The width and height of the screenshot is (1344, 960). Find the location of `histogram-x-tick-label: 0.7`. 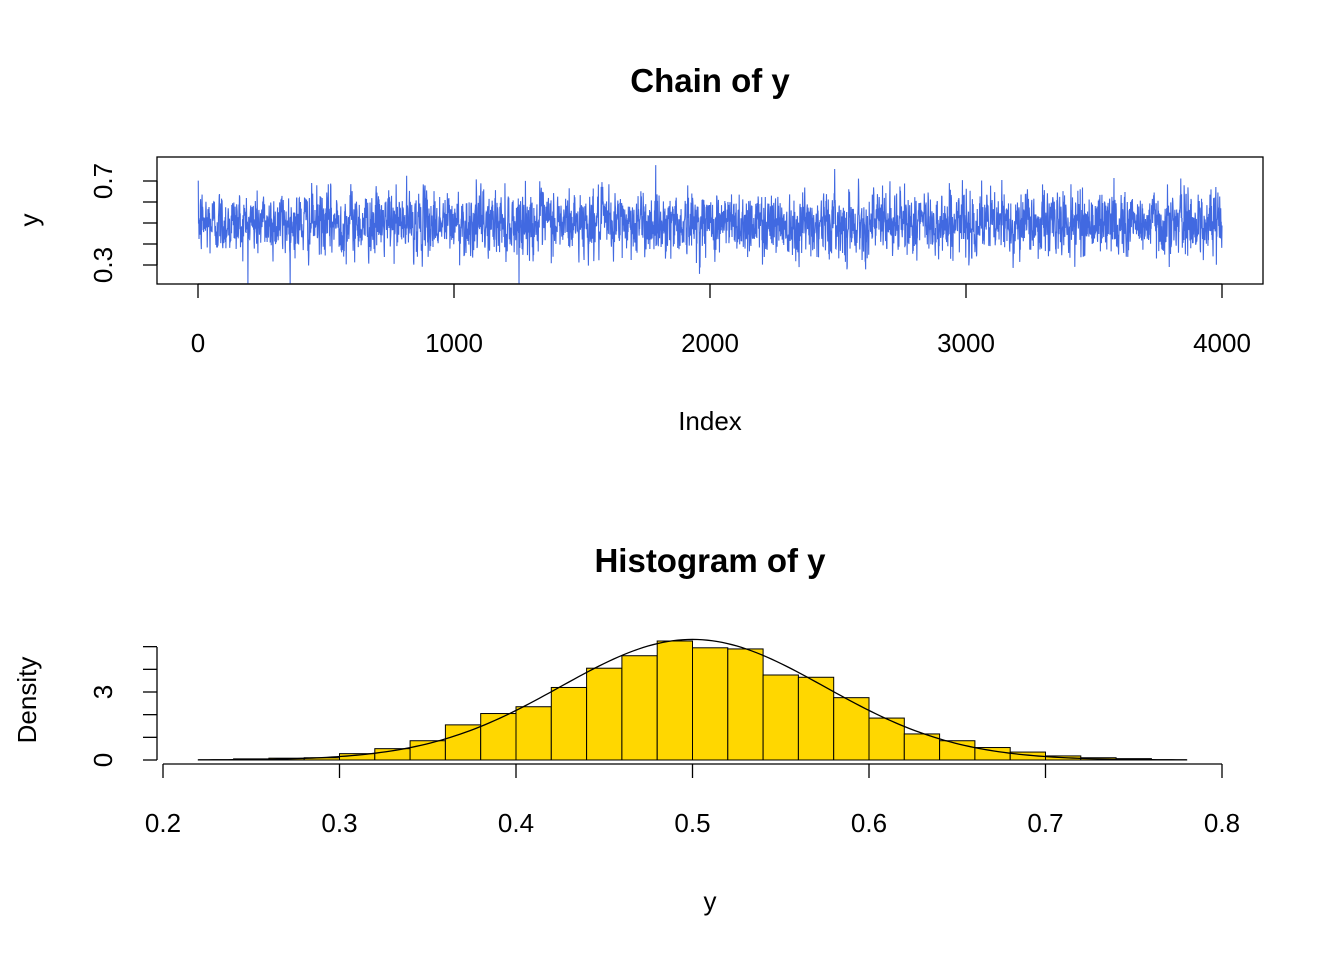

histogram-x-tick-label: 0.7 is located at coordinates (1045, 823).